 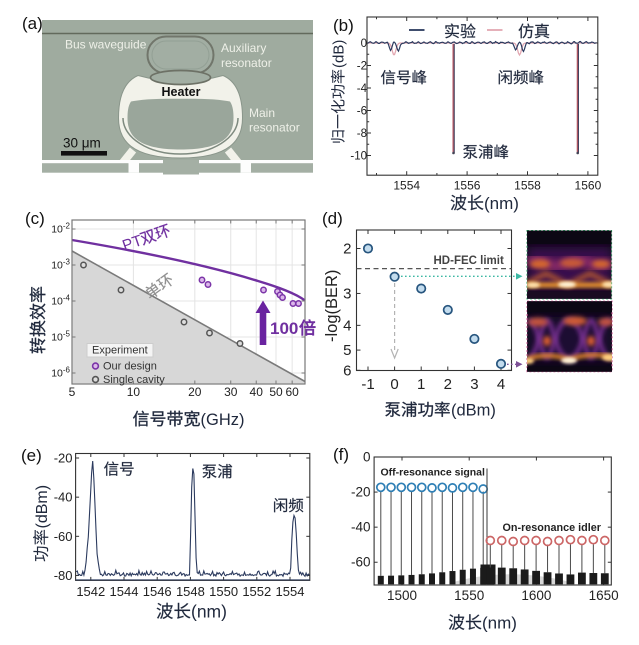 What do you see at coordinates (132, 243) in the screenshot?
I see `svg-text: PT` at bounding box center [132, 243].